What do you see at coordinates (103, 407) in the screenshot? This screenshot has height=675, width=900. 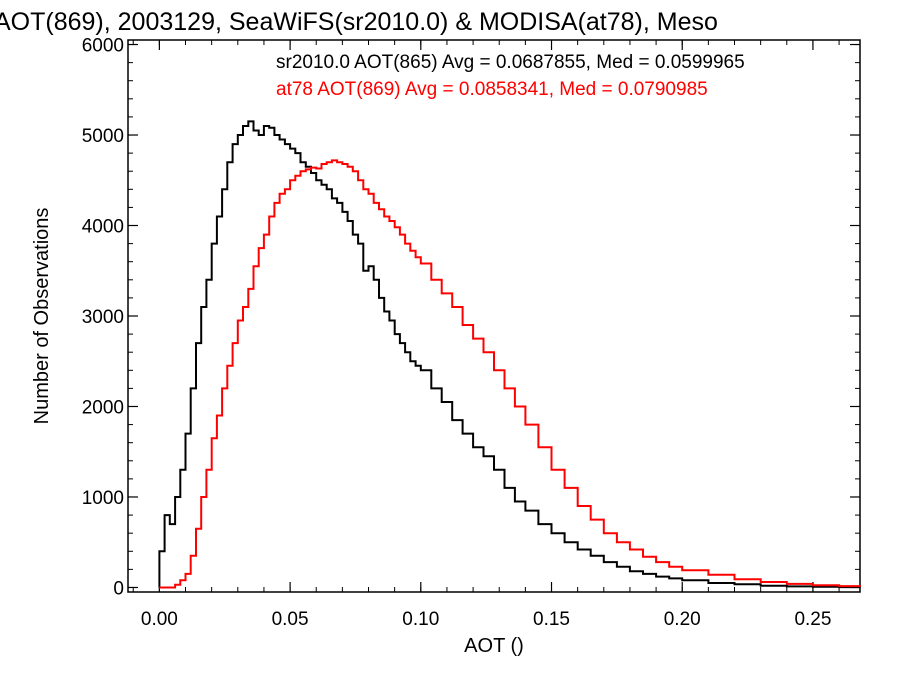 I see `y-tick-label: 2000` at bounding box center [103, 407].